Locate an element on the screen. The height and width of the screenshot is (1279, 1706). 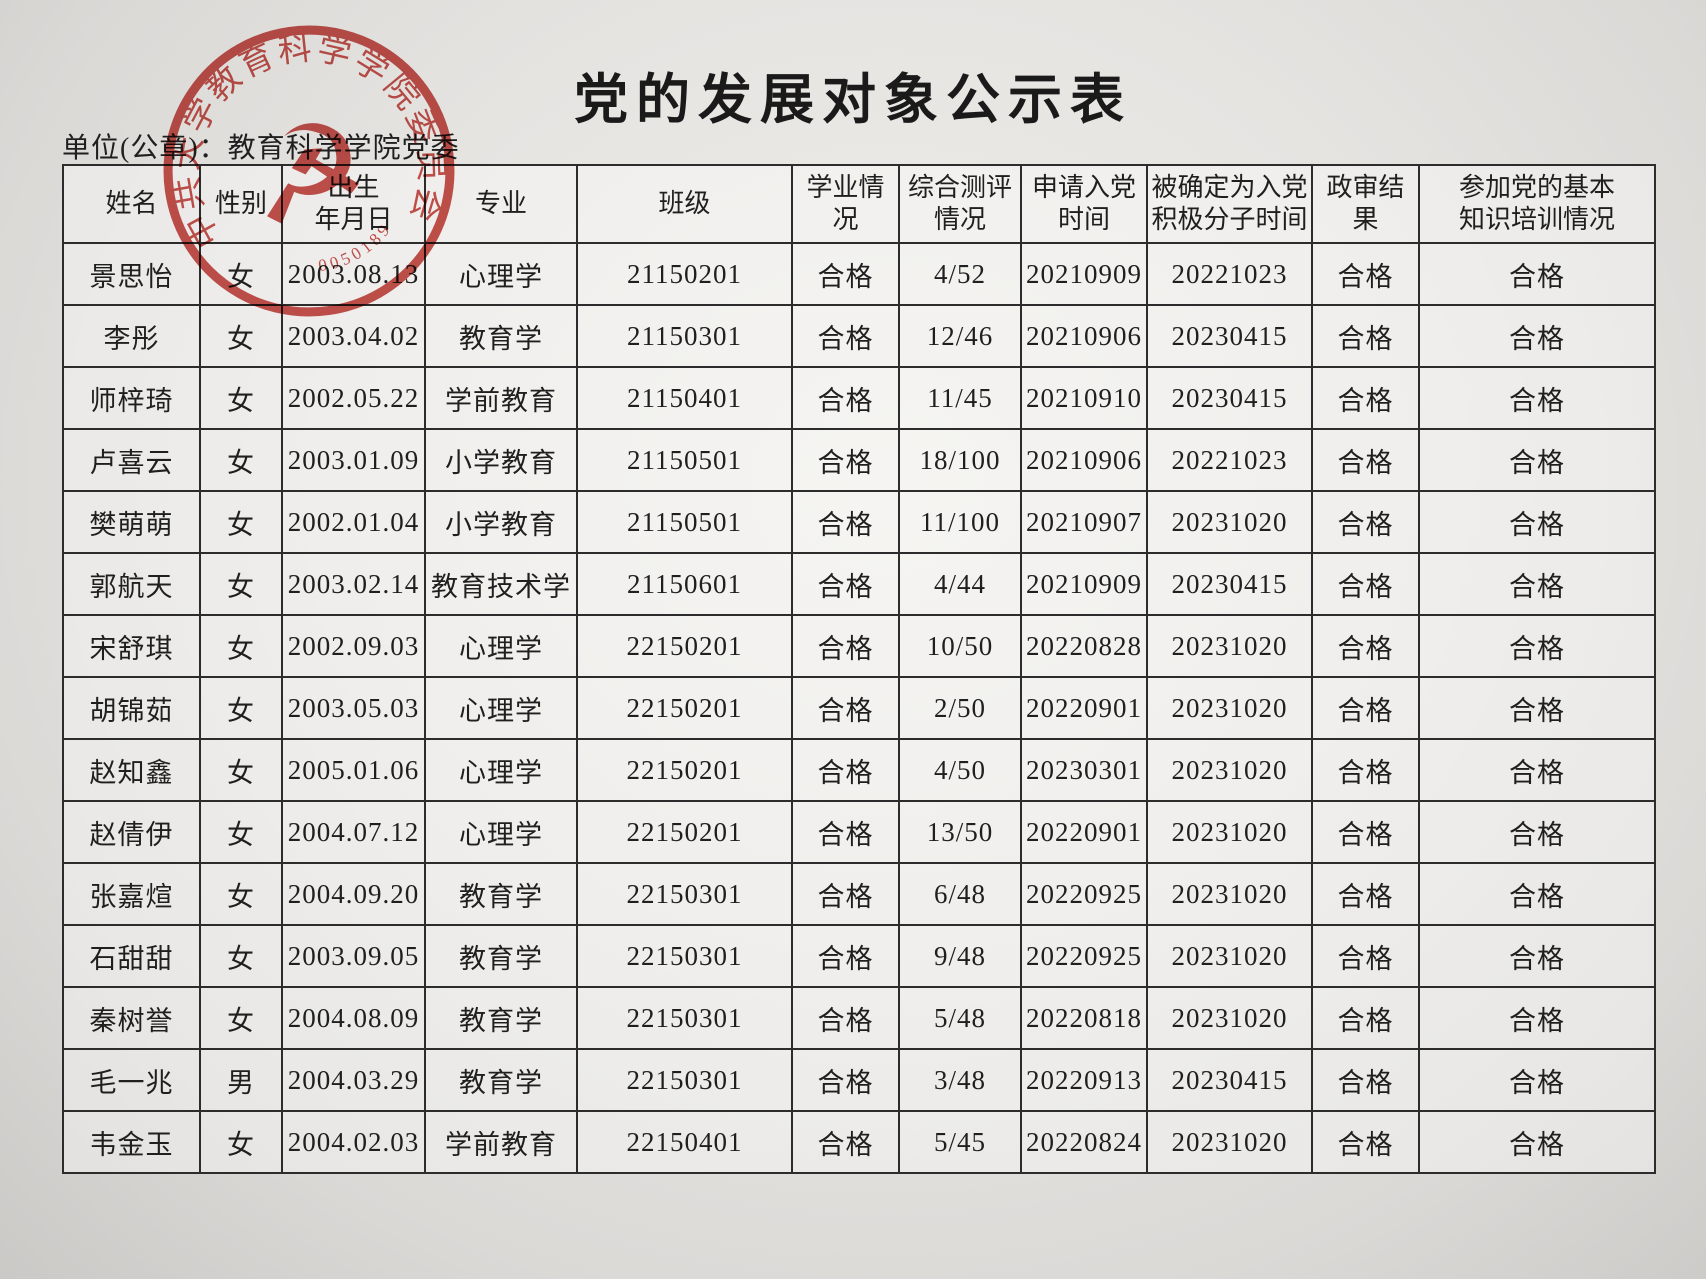
table-cell: 李彤 is located at coordinates (131, 336).